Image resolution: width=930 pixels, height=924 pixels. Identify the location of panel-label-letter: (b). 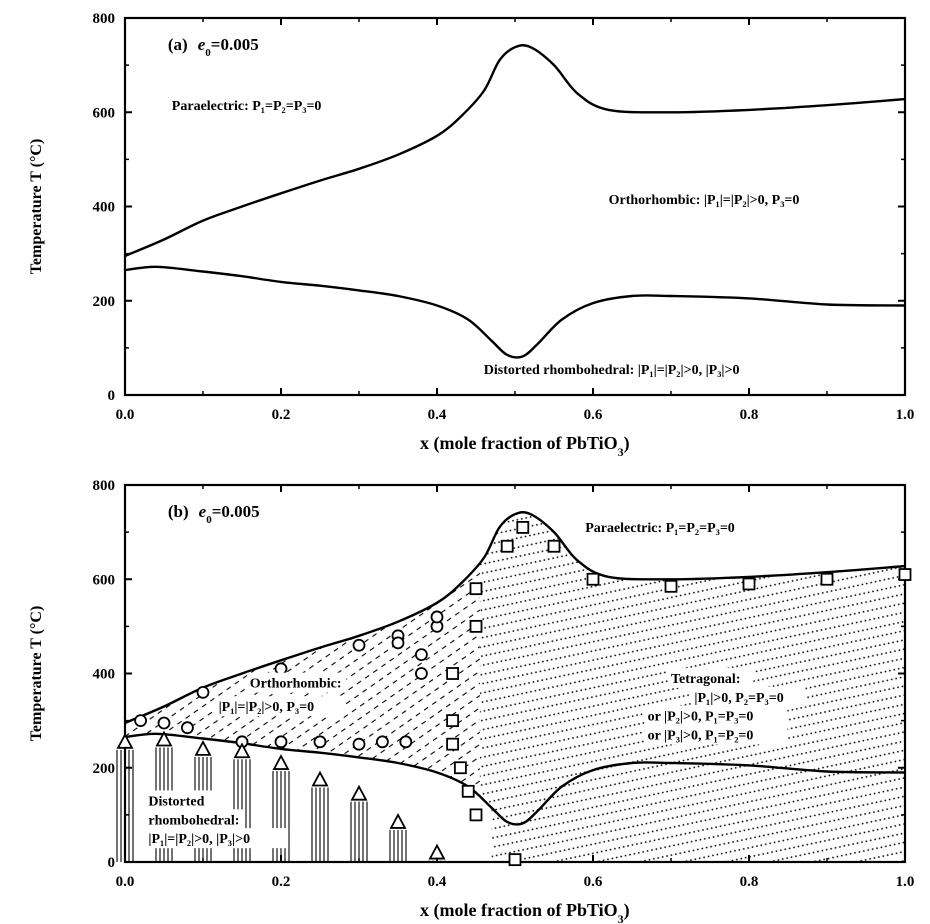
(178, 511).